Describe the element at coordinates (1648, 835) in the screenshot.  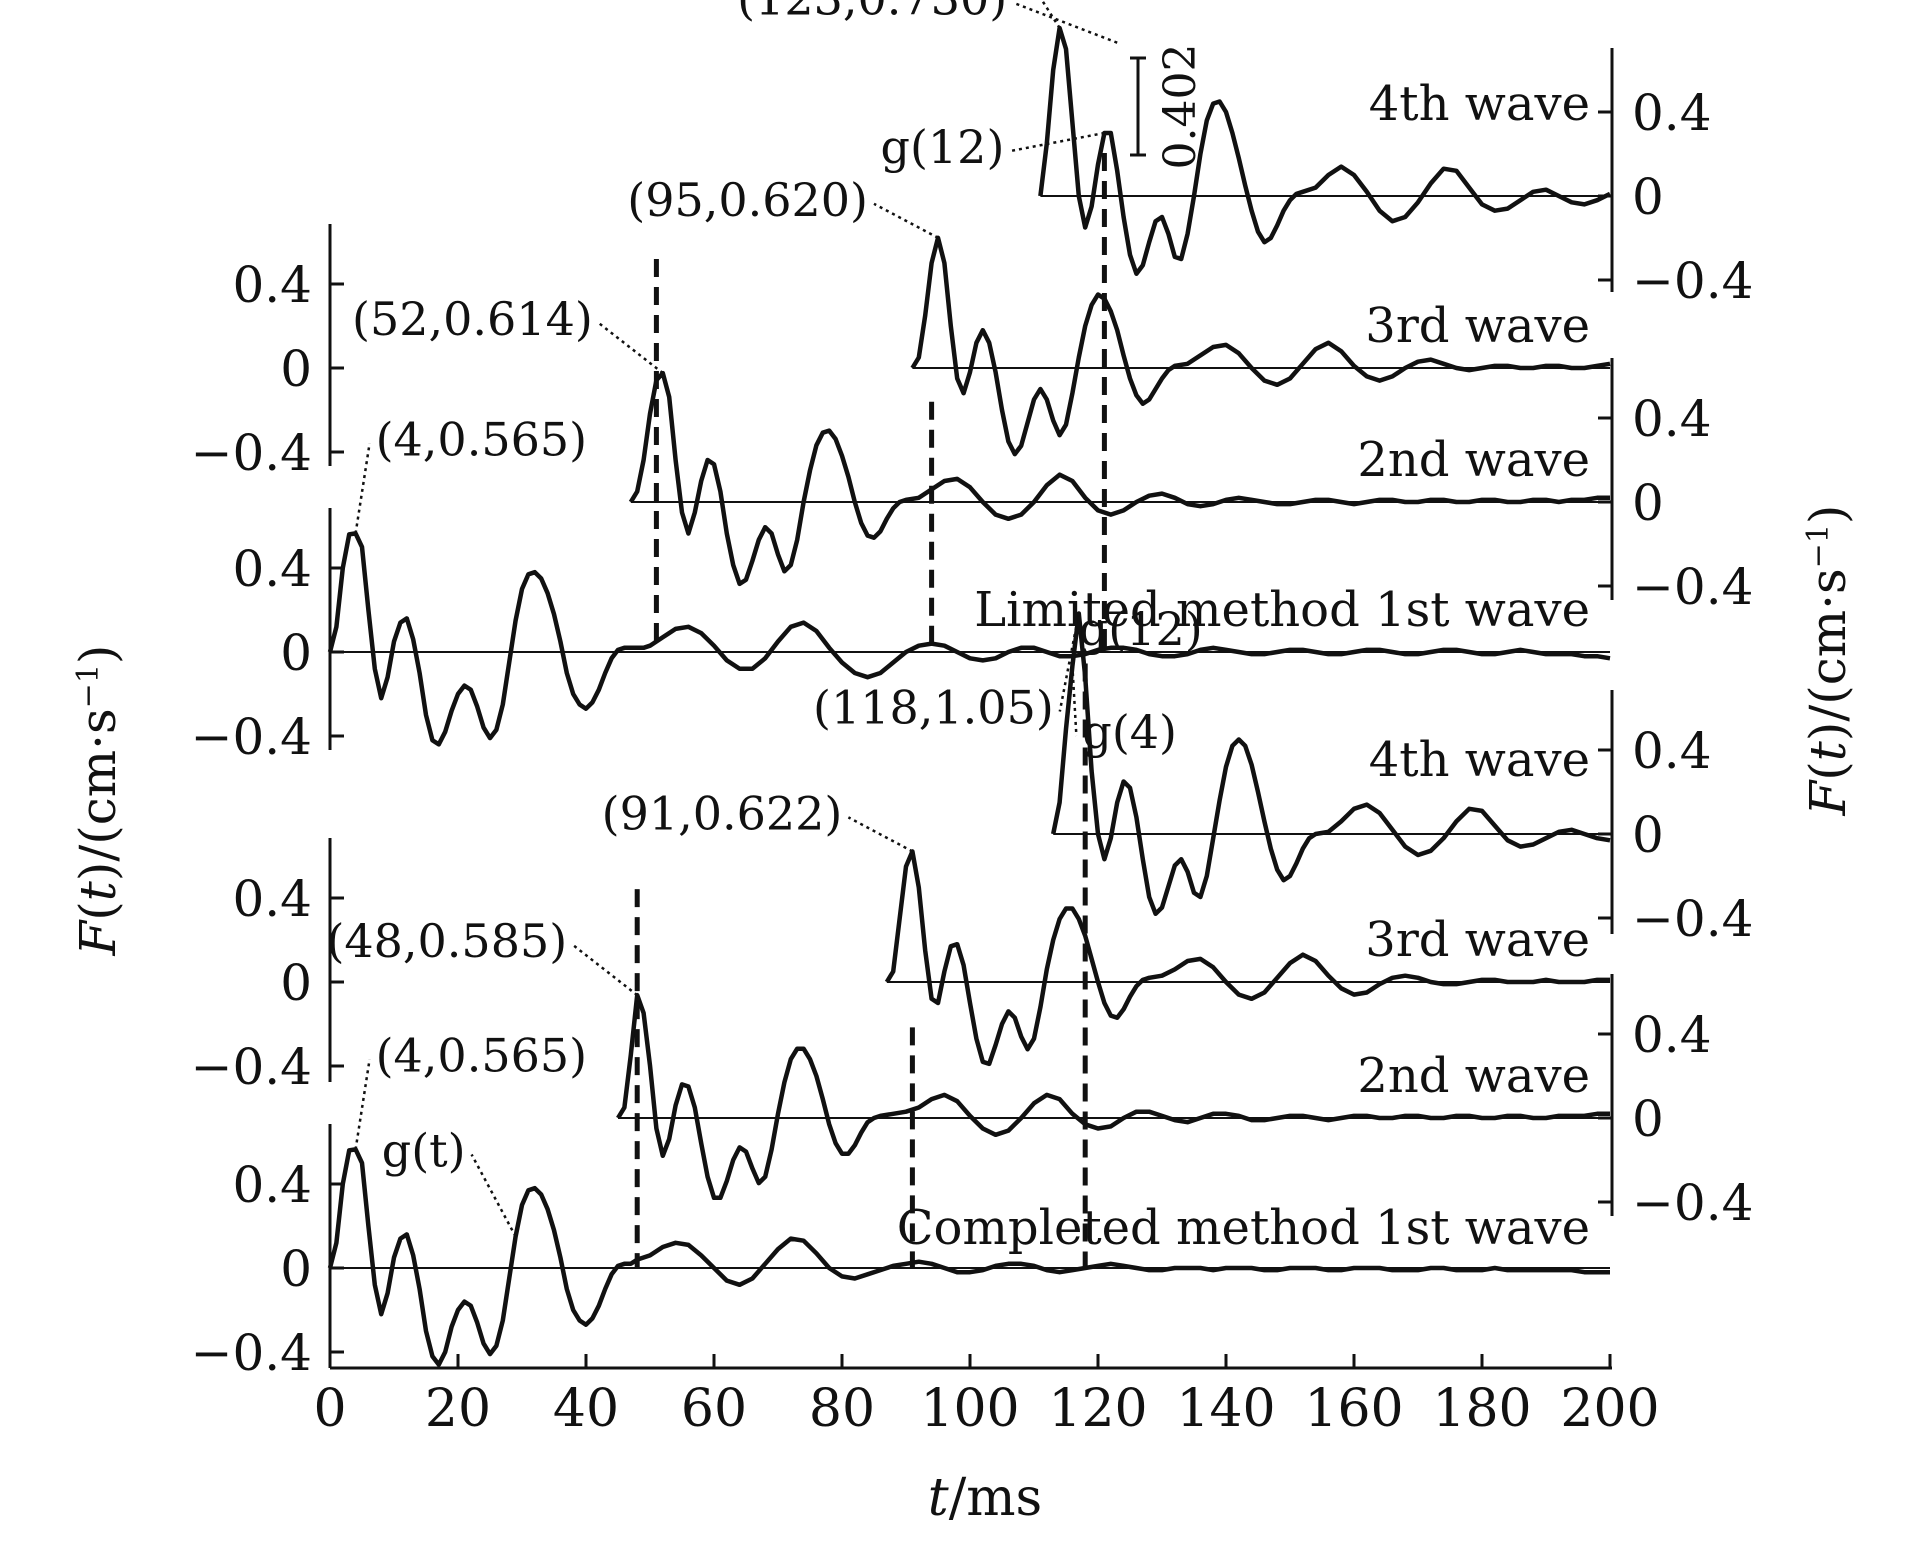
I see `right-ytick-completed-2-zero-label: 0` at that location.